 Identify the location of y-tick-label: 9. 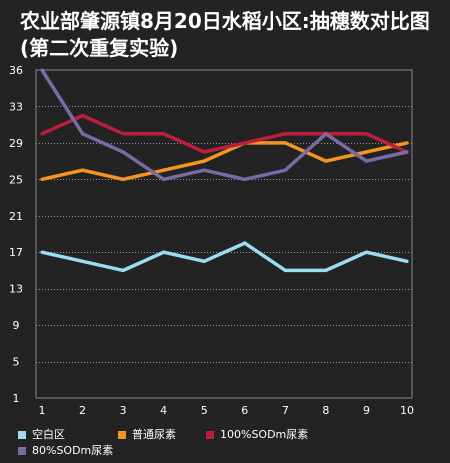
(16, 325).